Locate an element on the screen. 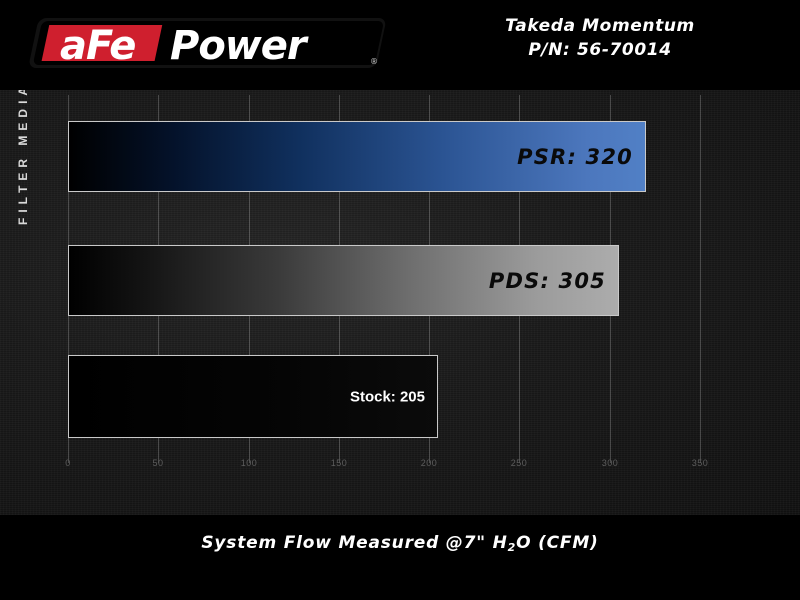 The image size is (800, 600). xtick-150: 150 is located at coordinates (339, 463).